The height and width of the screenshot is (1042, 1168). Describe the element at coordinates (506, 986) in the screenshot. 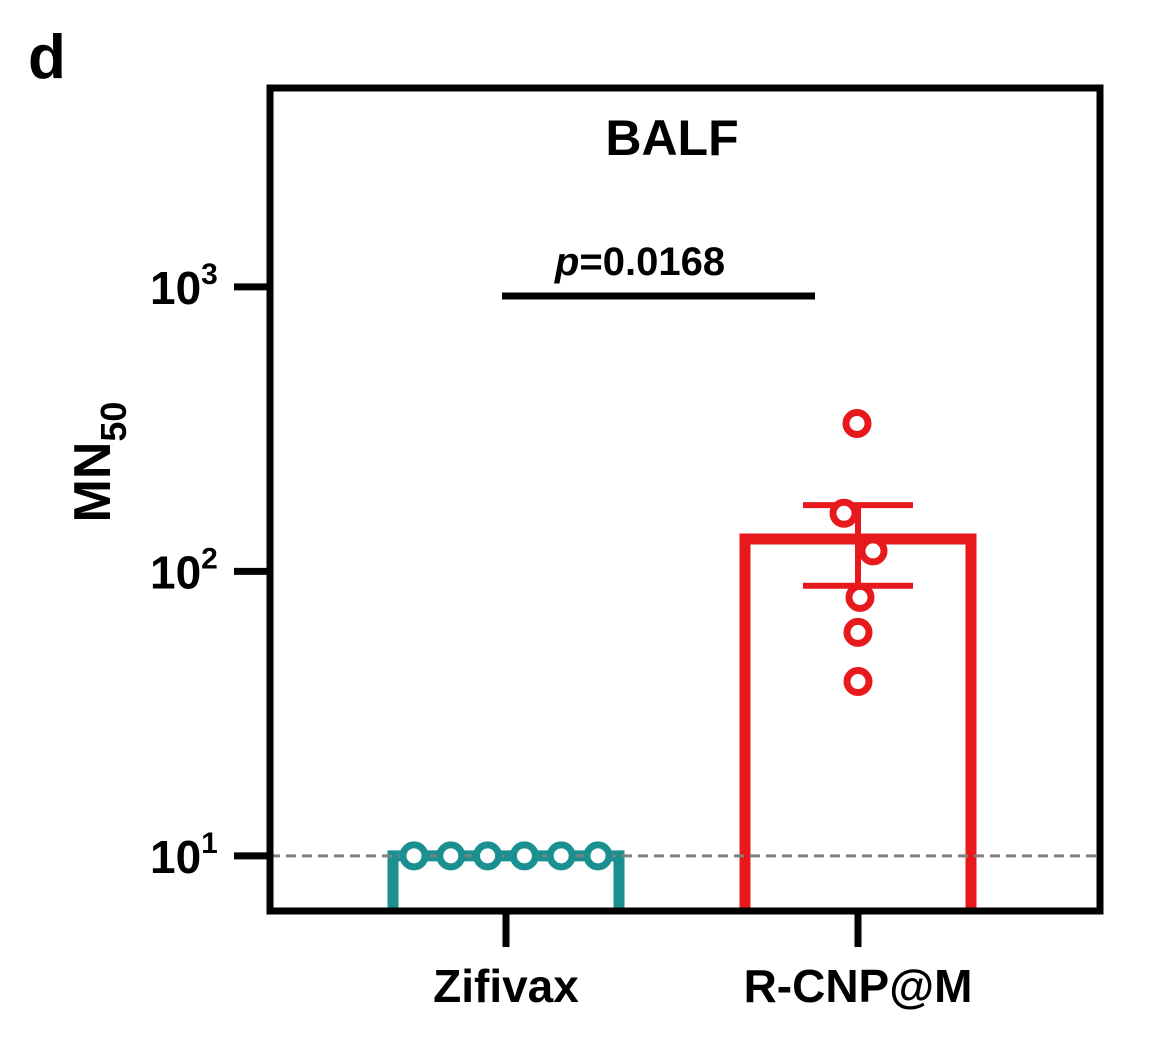

I see `x-tick-label: Zifivax` at that location.